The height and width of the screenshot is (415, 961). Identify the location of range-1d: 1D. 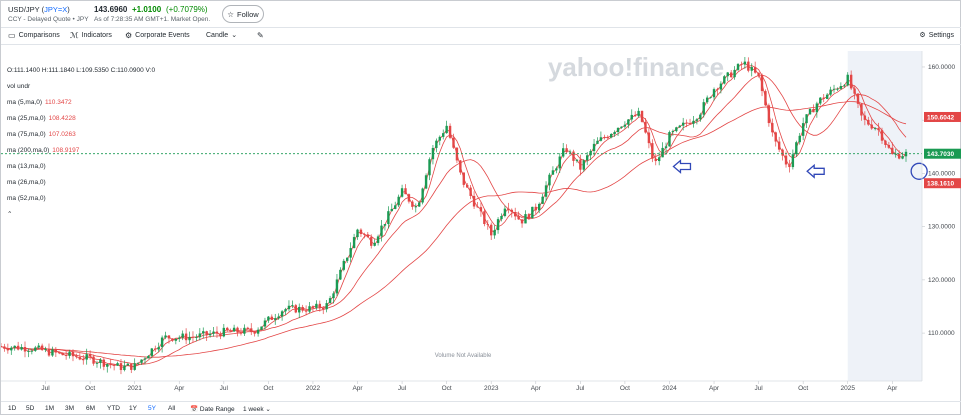
(12, 408).